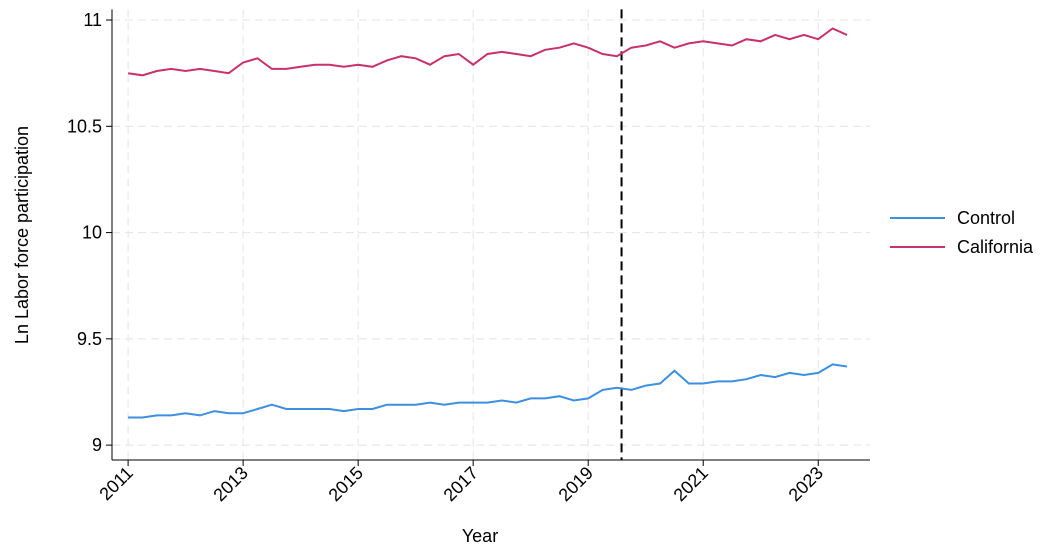 Image resolution: width=1058 pixels, height=557 pixels. Describe the element at coordinates (806, 484) in the screenshot. I see `x-tick-label: 2023` at that location.